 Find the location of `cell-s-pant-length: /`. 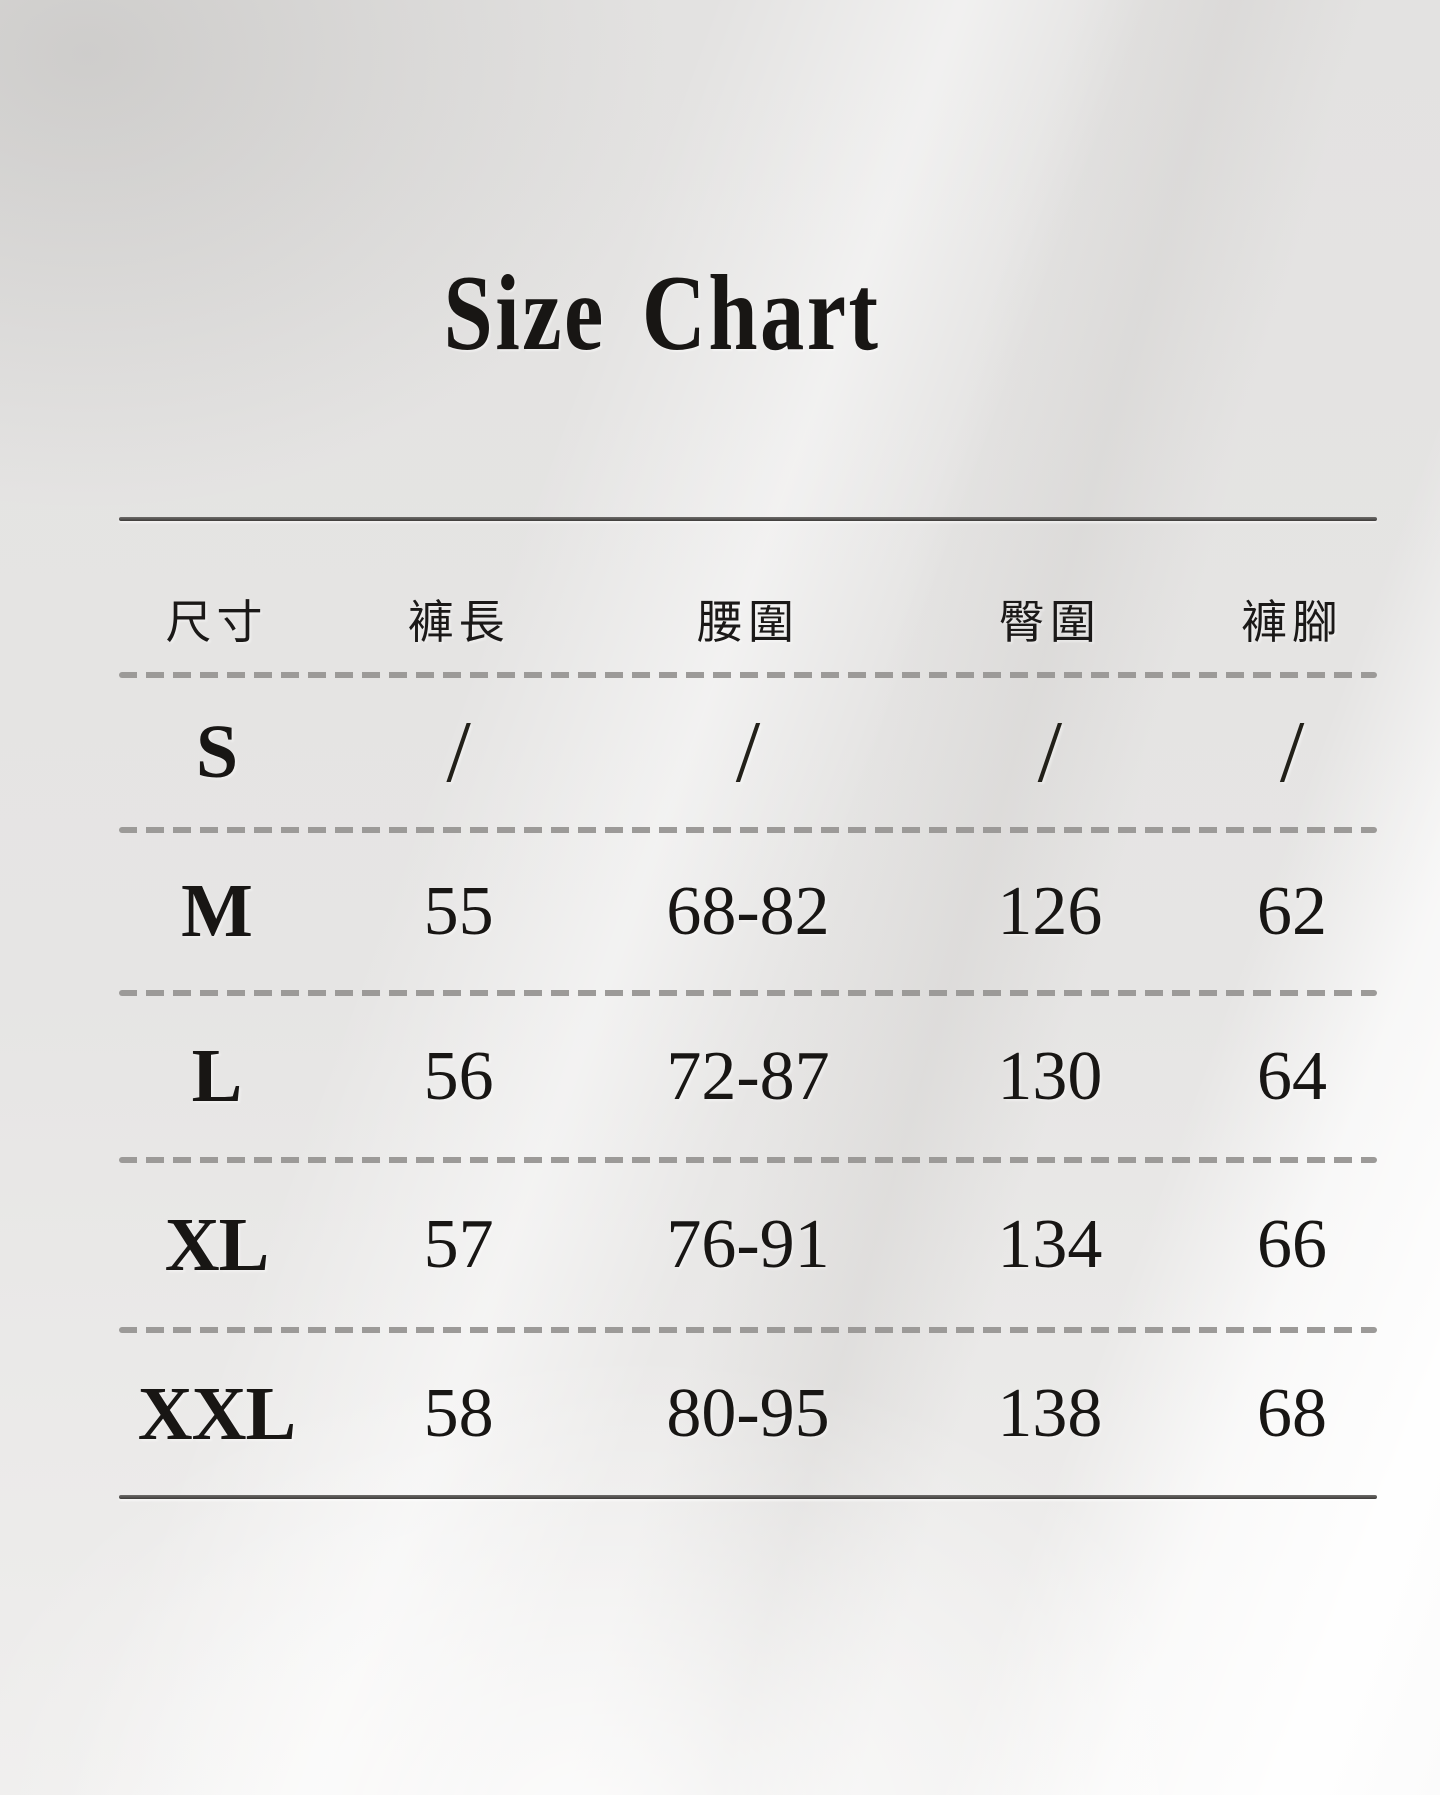

cell-s-pant-length: / is located at coordinates (458, 752).